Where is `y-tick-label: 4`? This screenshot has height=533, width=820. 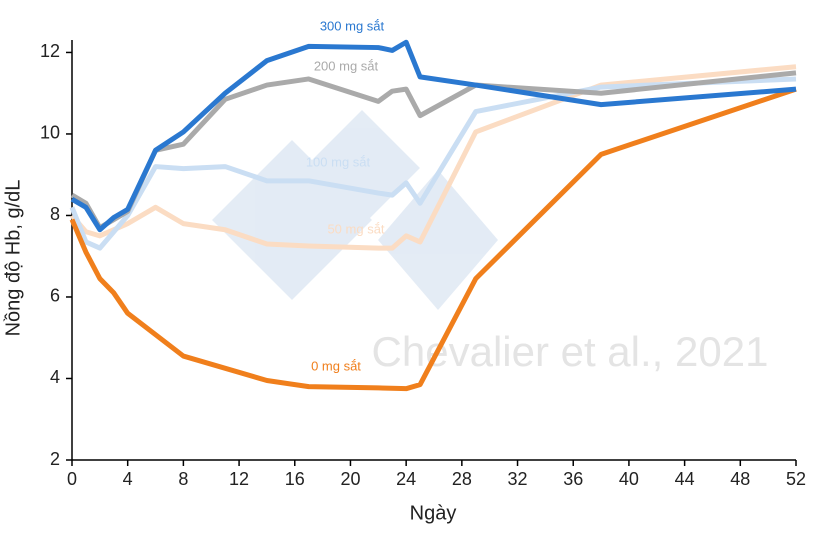
y-tick-label: 4 is located at coordinates (55, 377).